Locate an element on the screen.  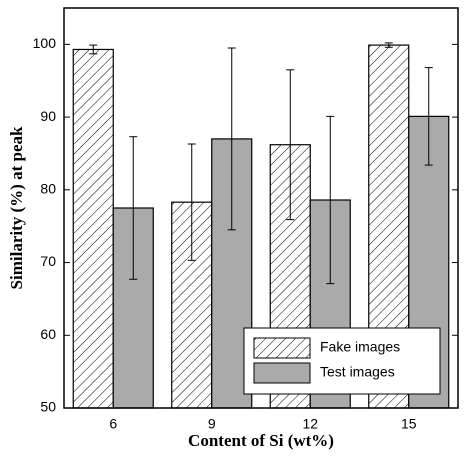
x-axis-label: Content of Si (wt%) is located at coordinates (261, 440).